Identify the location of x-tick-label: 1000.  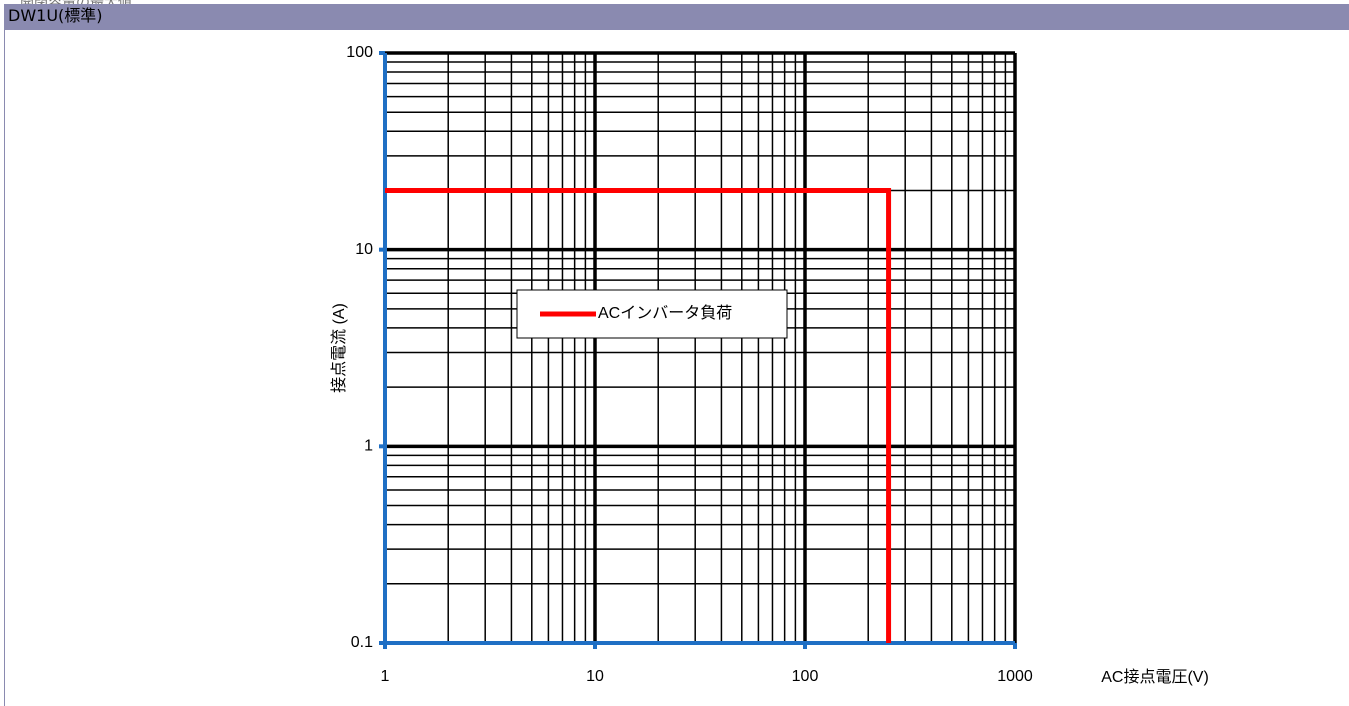
(1015, 676).